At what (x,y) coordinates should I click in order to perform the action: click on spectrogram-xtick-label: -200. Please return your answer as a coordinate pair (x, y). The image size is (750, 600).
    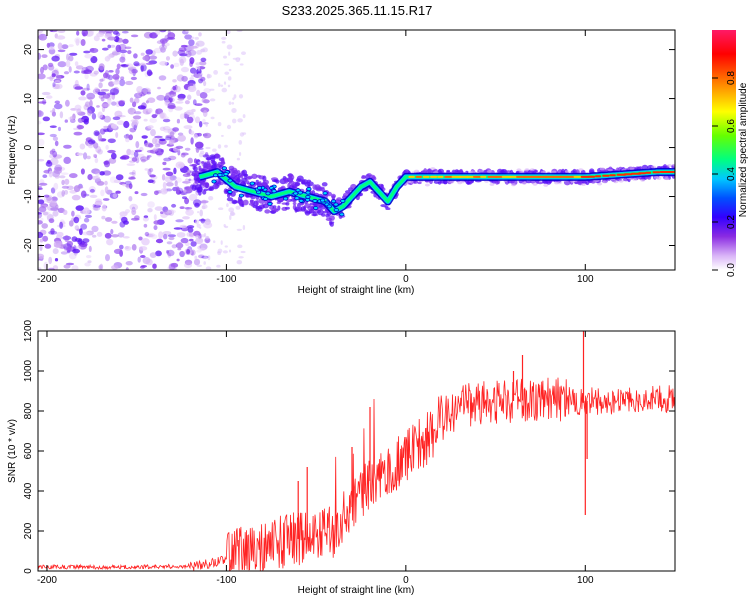
    Looking at the image, I should click on (47, 279).